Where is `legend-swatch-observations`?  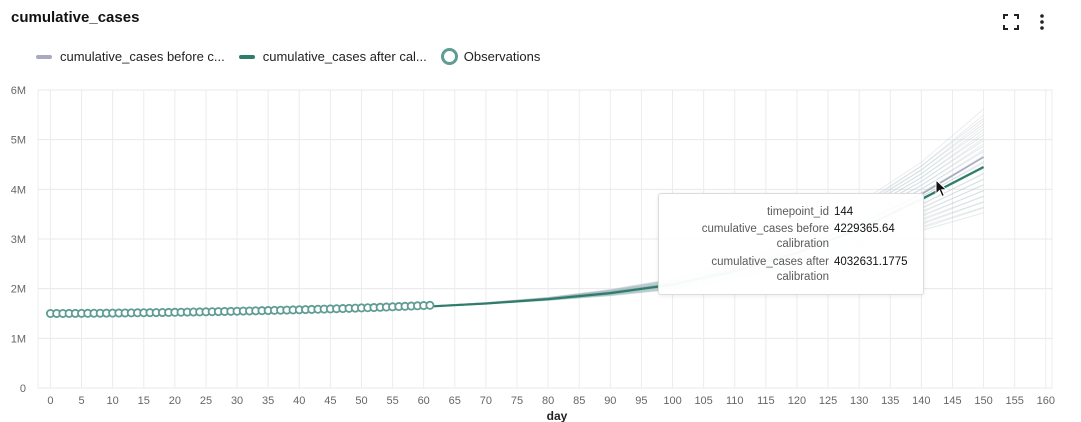
legend-swatch-observations is located at coordinates (449, 56).